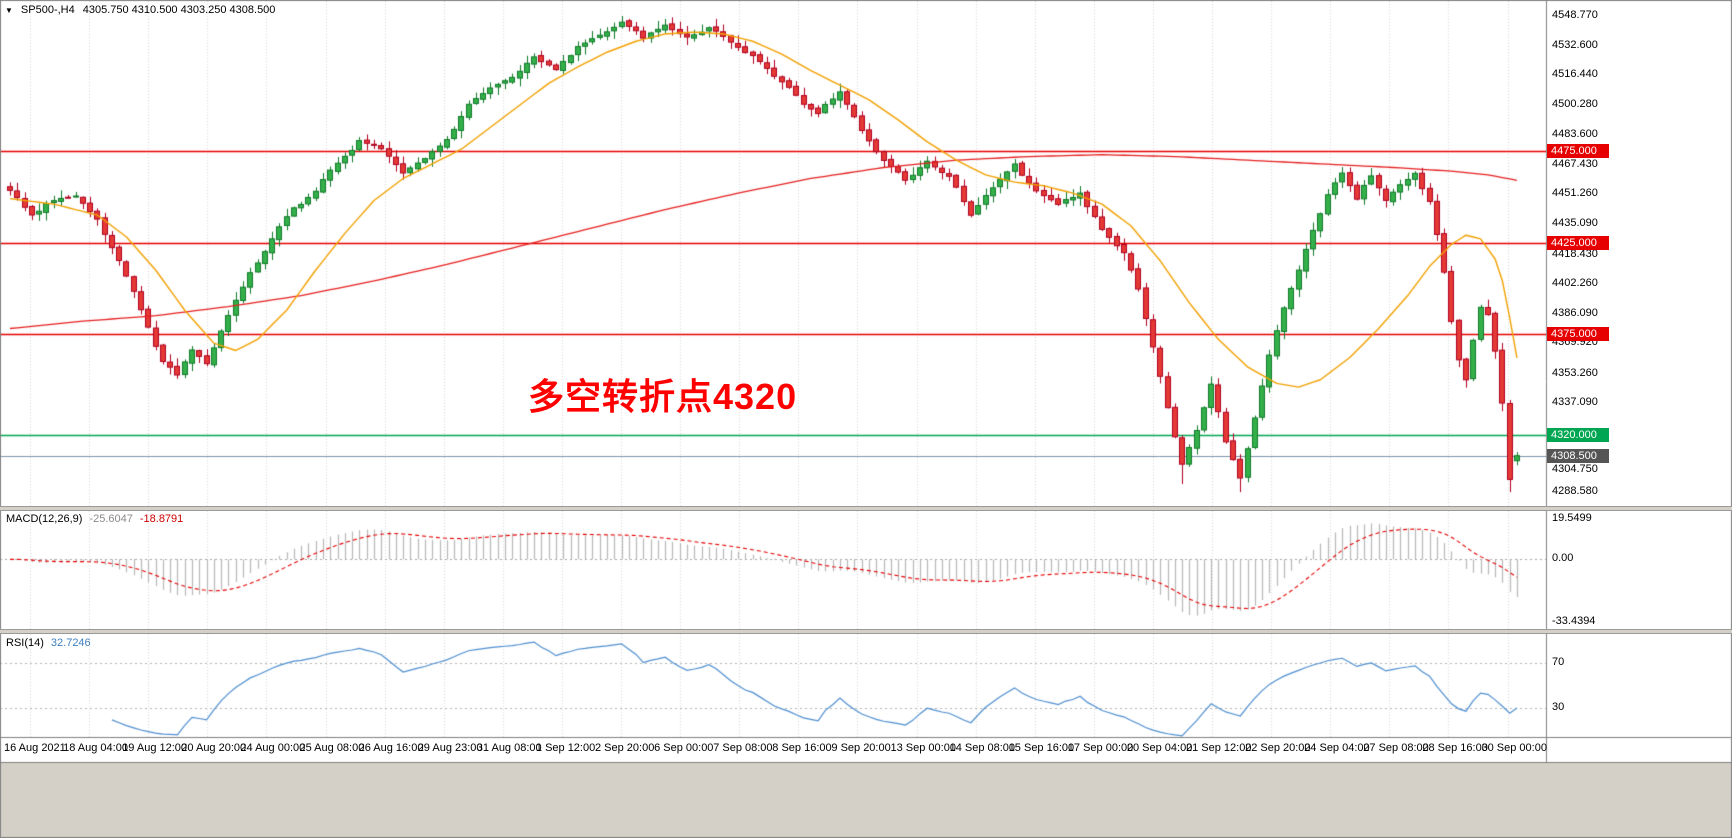 Image resolution: width=1732 pixels, height=838 pixels. What do you see at coordinates (1563, 558) in the screenshot?
I see `macd-axis-label: 0.00` at bounding box center [1563, 558].